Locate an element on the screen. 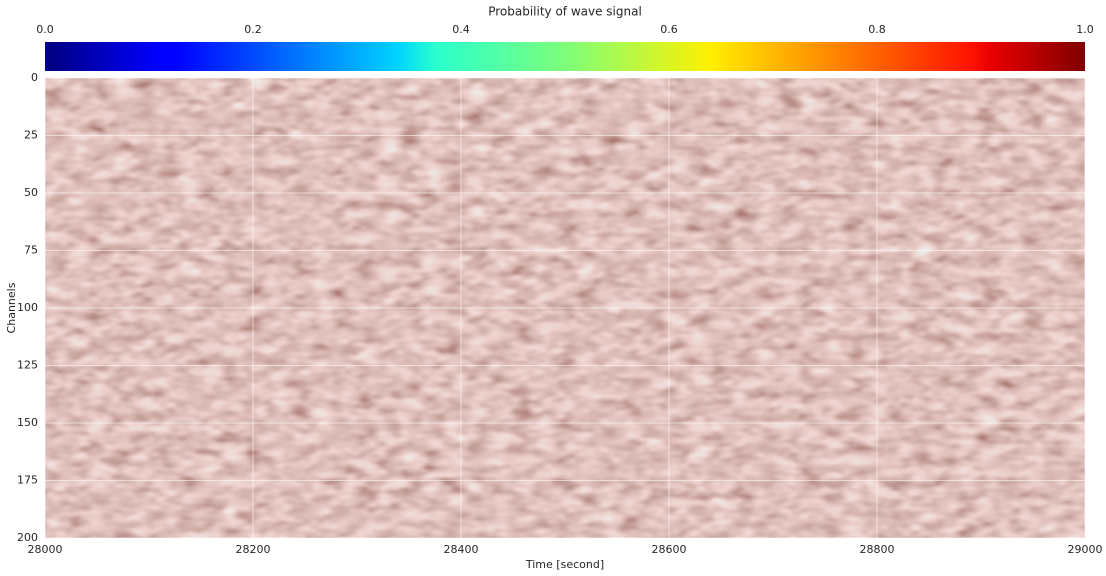 The width and height of the screenshot is (1106, 576). x-tick-label: 28400 is located at coordinates (461, 549).